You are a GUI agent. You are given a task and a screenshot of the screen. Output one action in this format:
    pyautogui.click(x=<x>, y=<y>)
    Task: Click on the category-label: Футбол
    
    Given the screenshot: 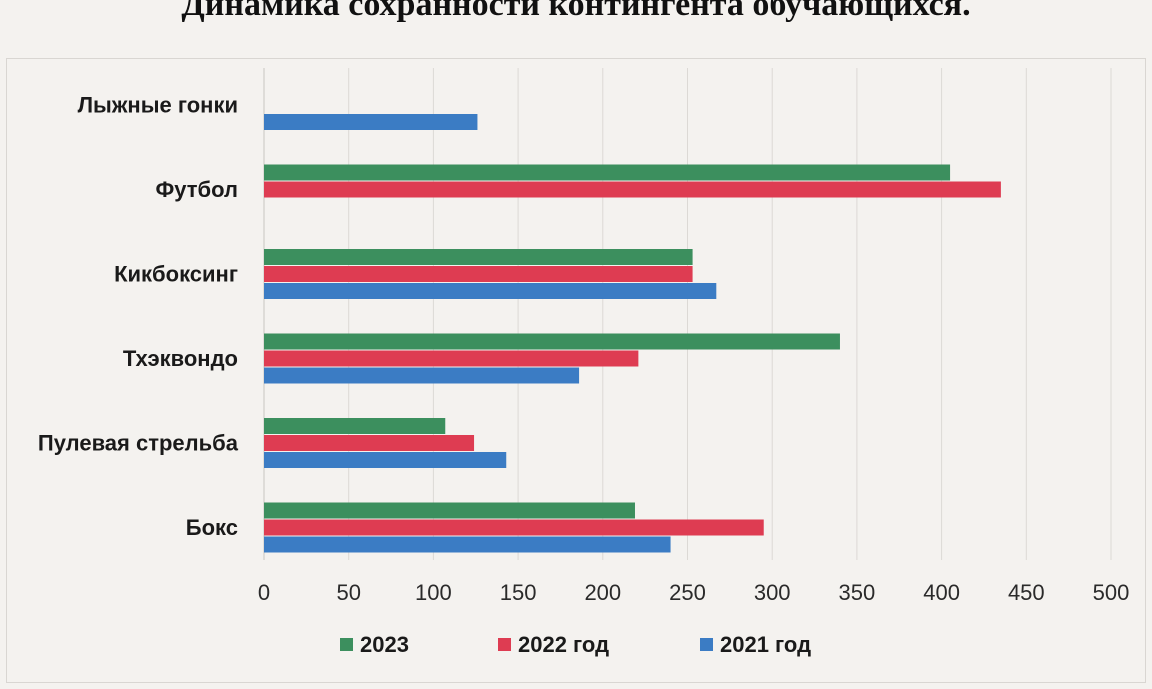 What is the action you would take?
    pyautogui.click(x=196, y=189)
    